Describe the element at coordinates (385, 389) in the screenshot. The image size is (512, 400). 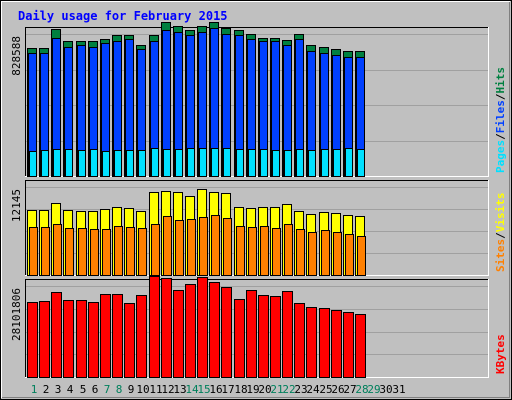
I see `x-tick-label: 30` at that location.